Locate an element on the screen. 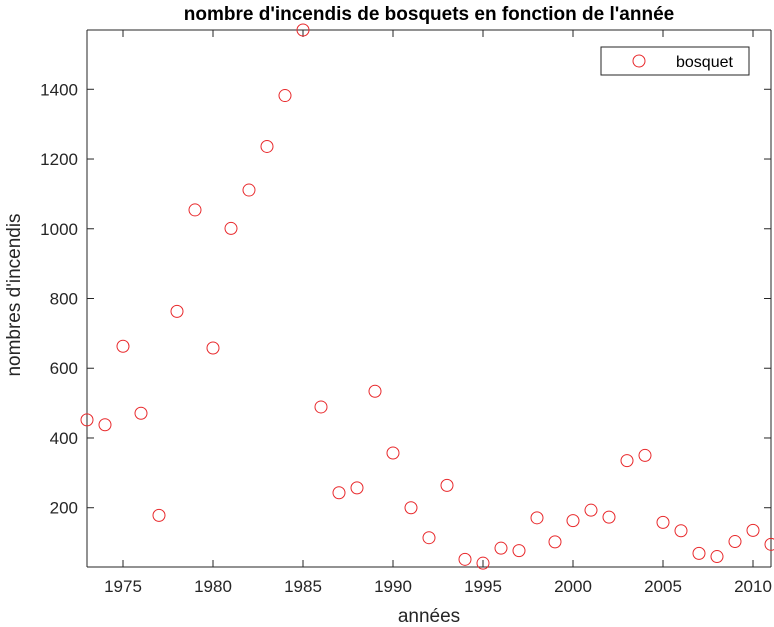 This screenshot has width=774, height=627. x-tick-label: 1995 is located at coordinates (483, 586).